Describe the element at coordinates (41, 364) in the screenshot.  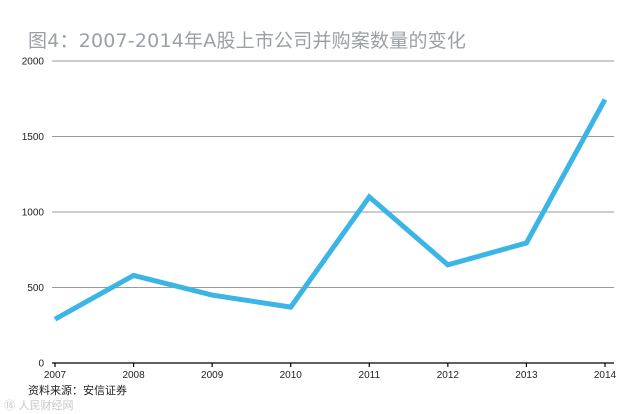
I see `y-tick-label: 0` at that location.